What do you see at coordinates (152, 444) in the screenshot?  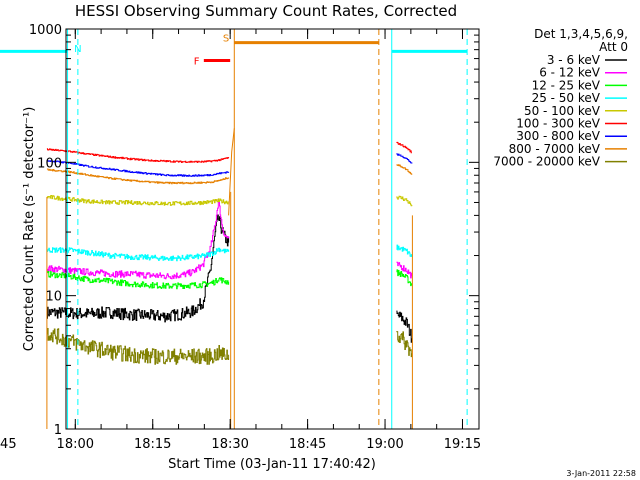 I see `x-tick-label-2: 18:15` at bounding box center [152, 444].